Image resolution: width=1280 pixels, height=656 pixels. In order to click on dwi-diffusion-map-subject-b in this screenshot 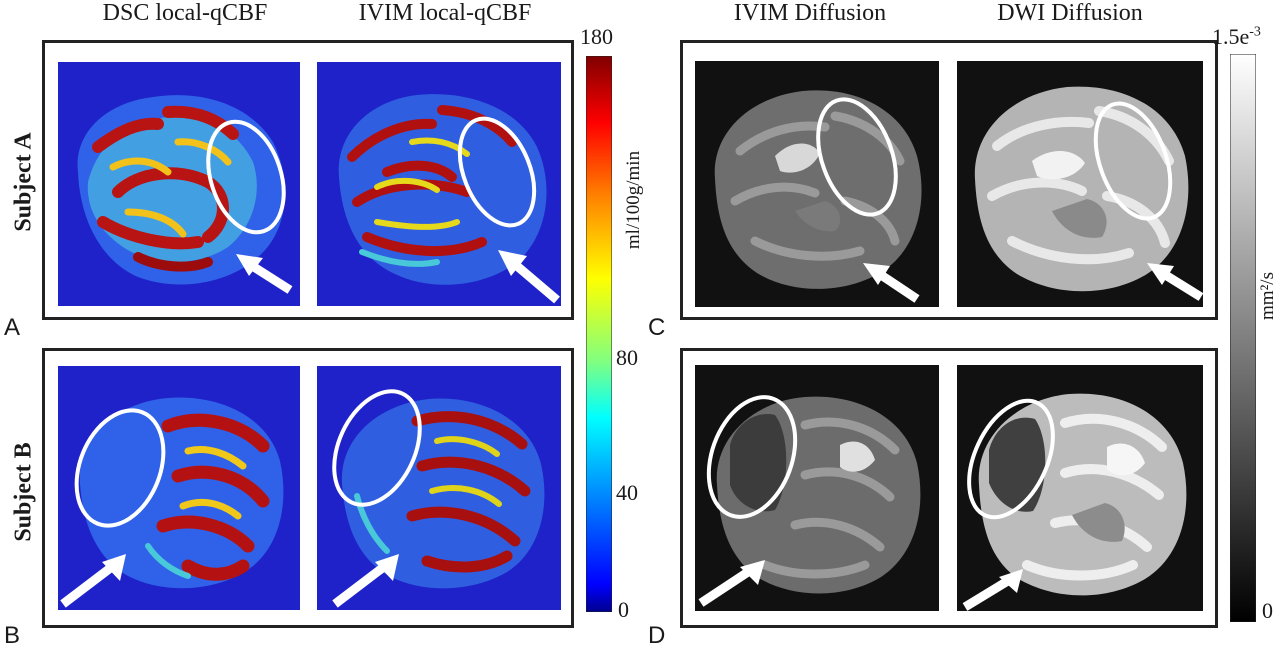, I will do `click(1080, 488)`.